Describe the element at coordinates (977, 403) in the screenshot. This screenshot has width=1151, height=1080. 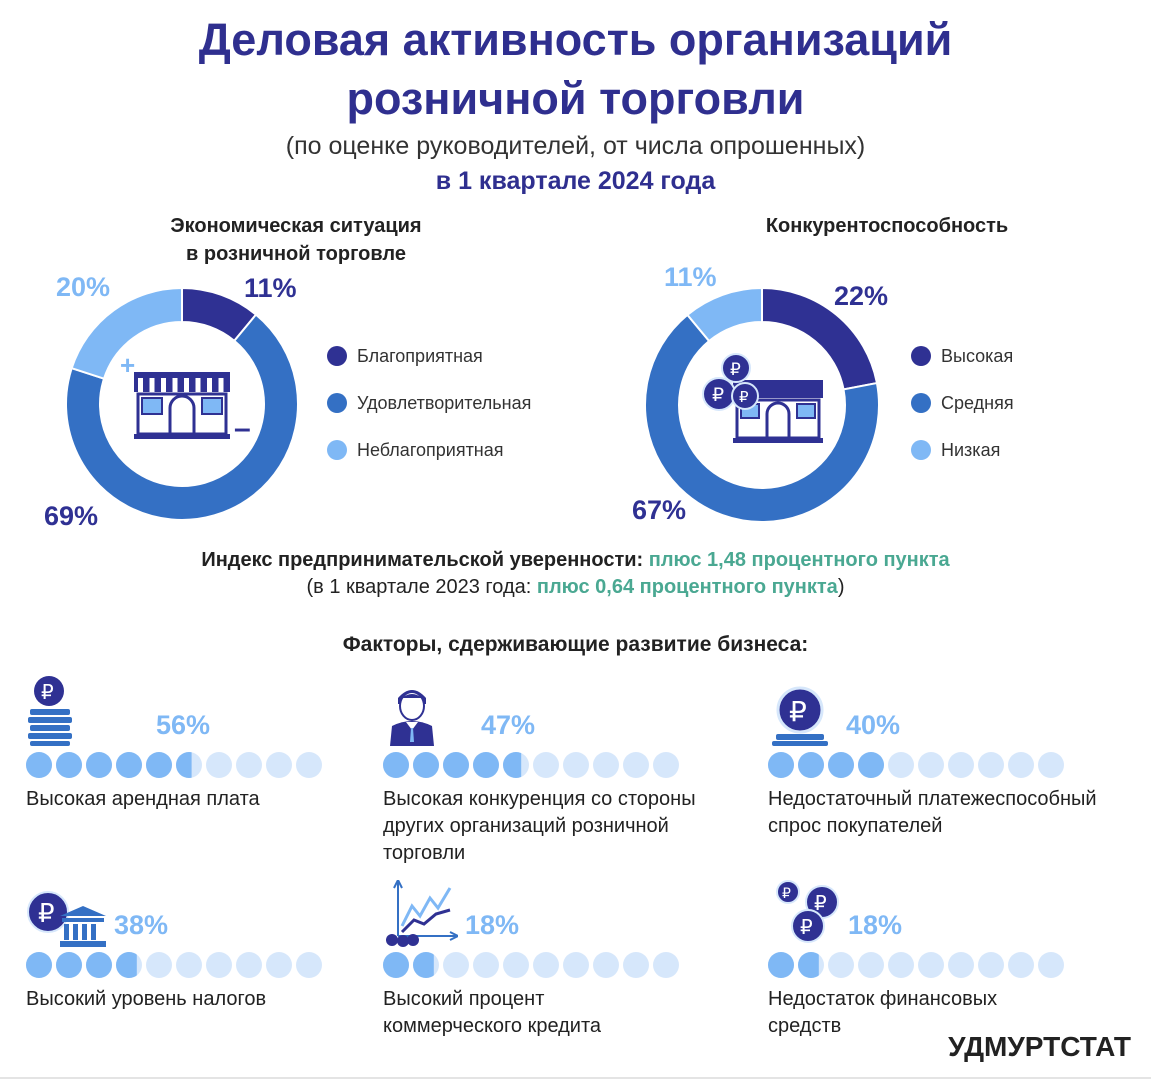
I see `legend-text: Средняя` at that location.